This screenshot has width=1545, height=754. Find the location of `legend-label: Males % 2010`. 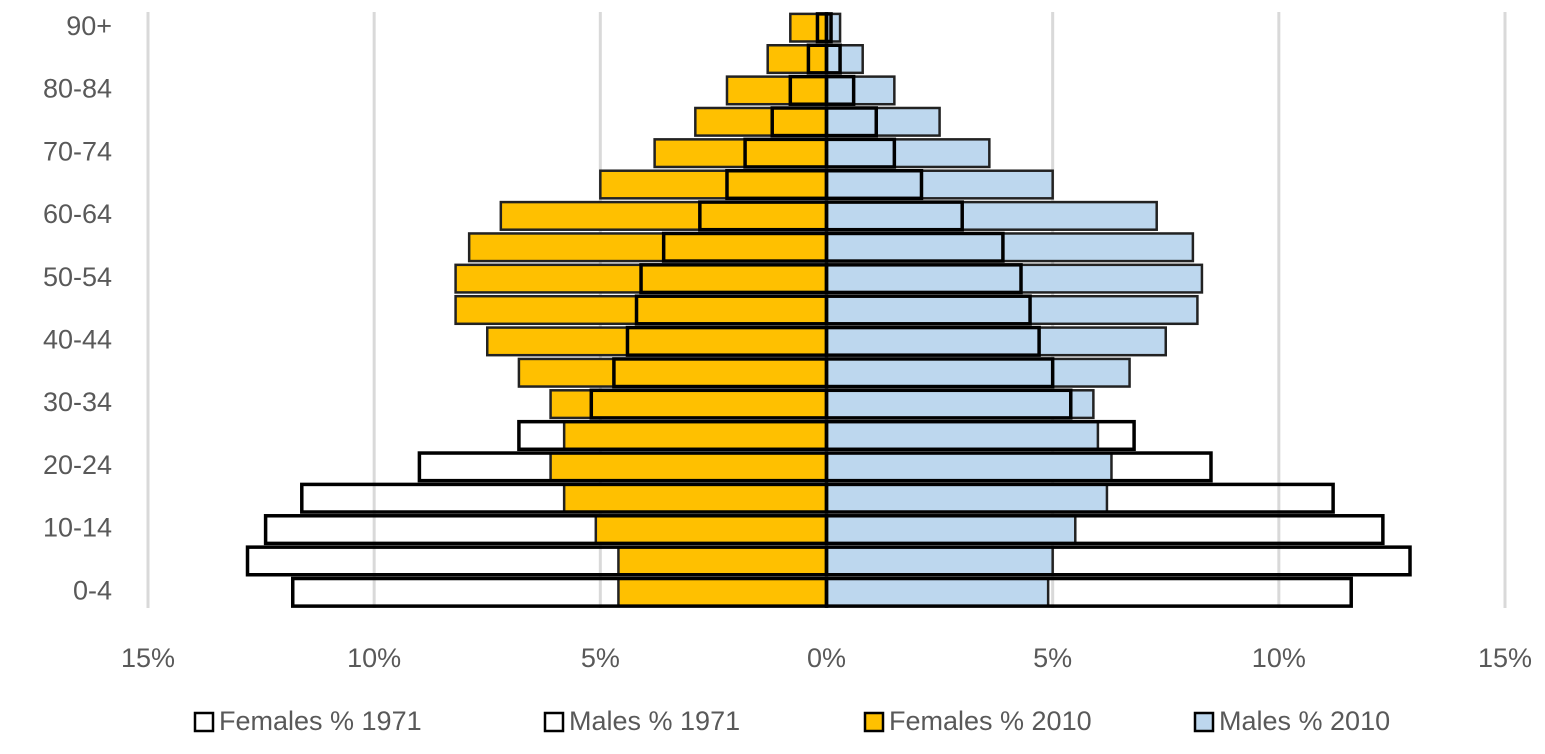

legend-label: Males % 2010 is located at coordinates (1304, 721).